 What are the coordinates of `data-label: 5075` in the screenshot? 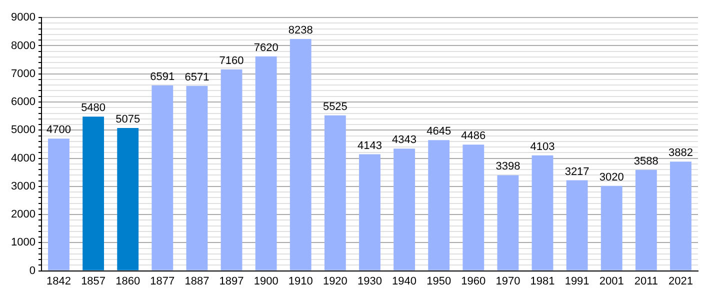 It's located at (128, 120).